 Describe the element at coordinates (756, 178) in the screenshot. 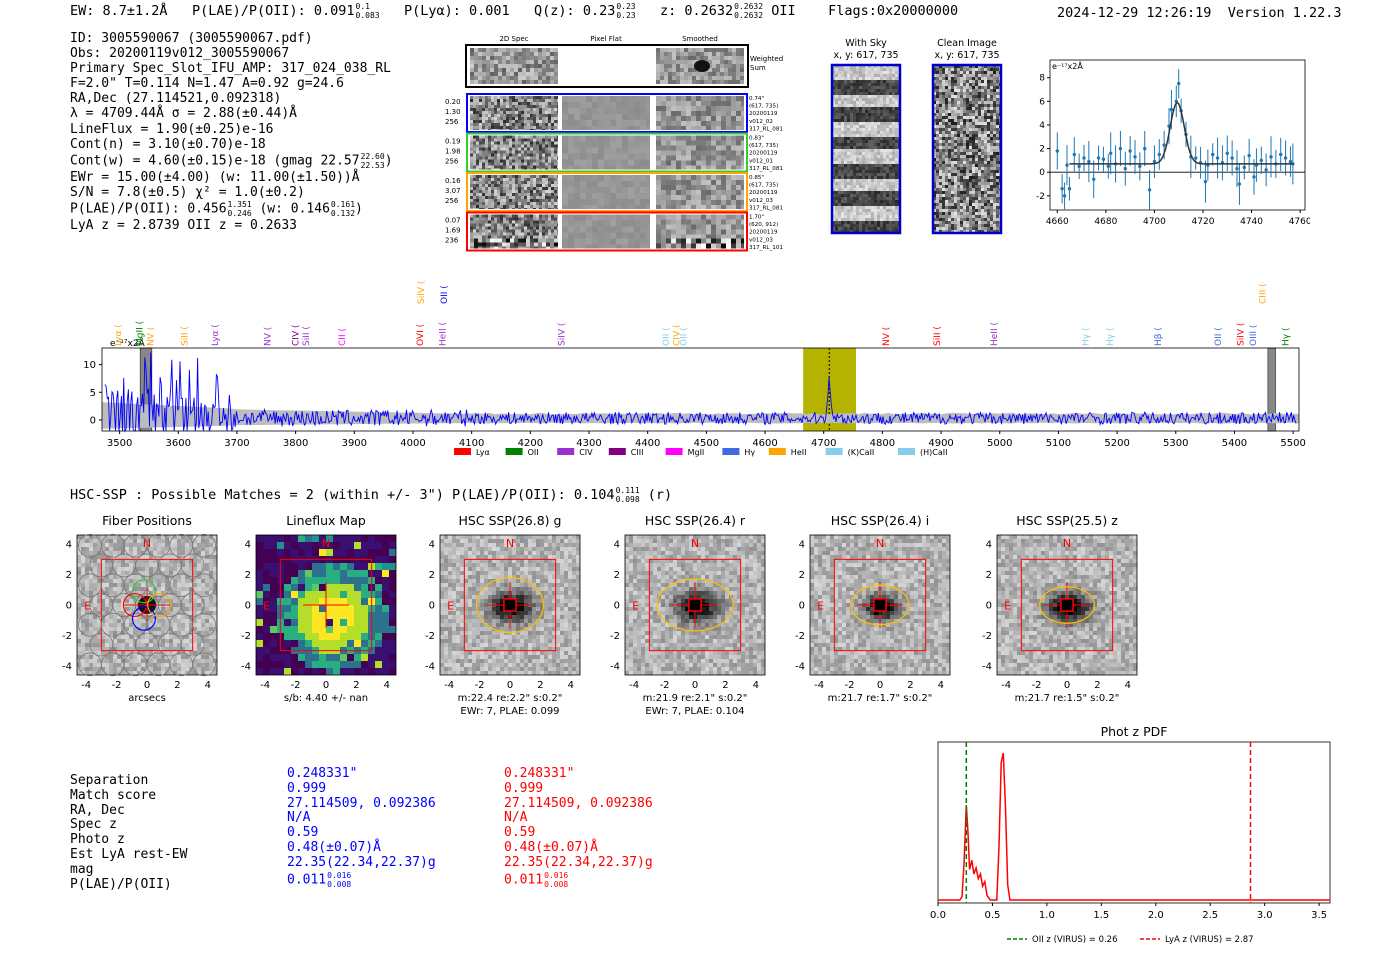

I see `row-right-label: 0.85"` at that location.